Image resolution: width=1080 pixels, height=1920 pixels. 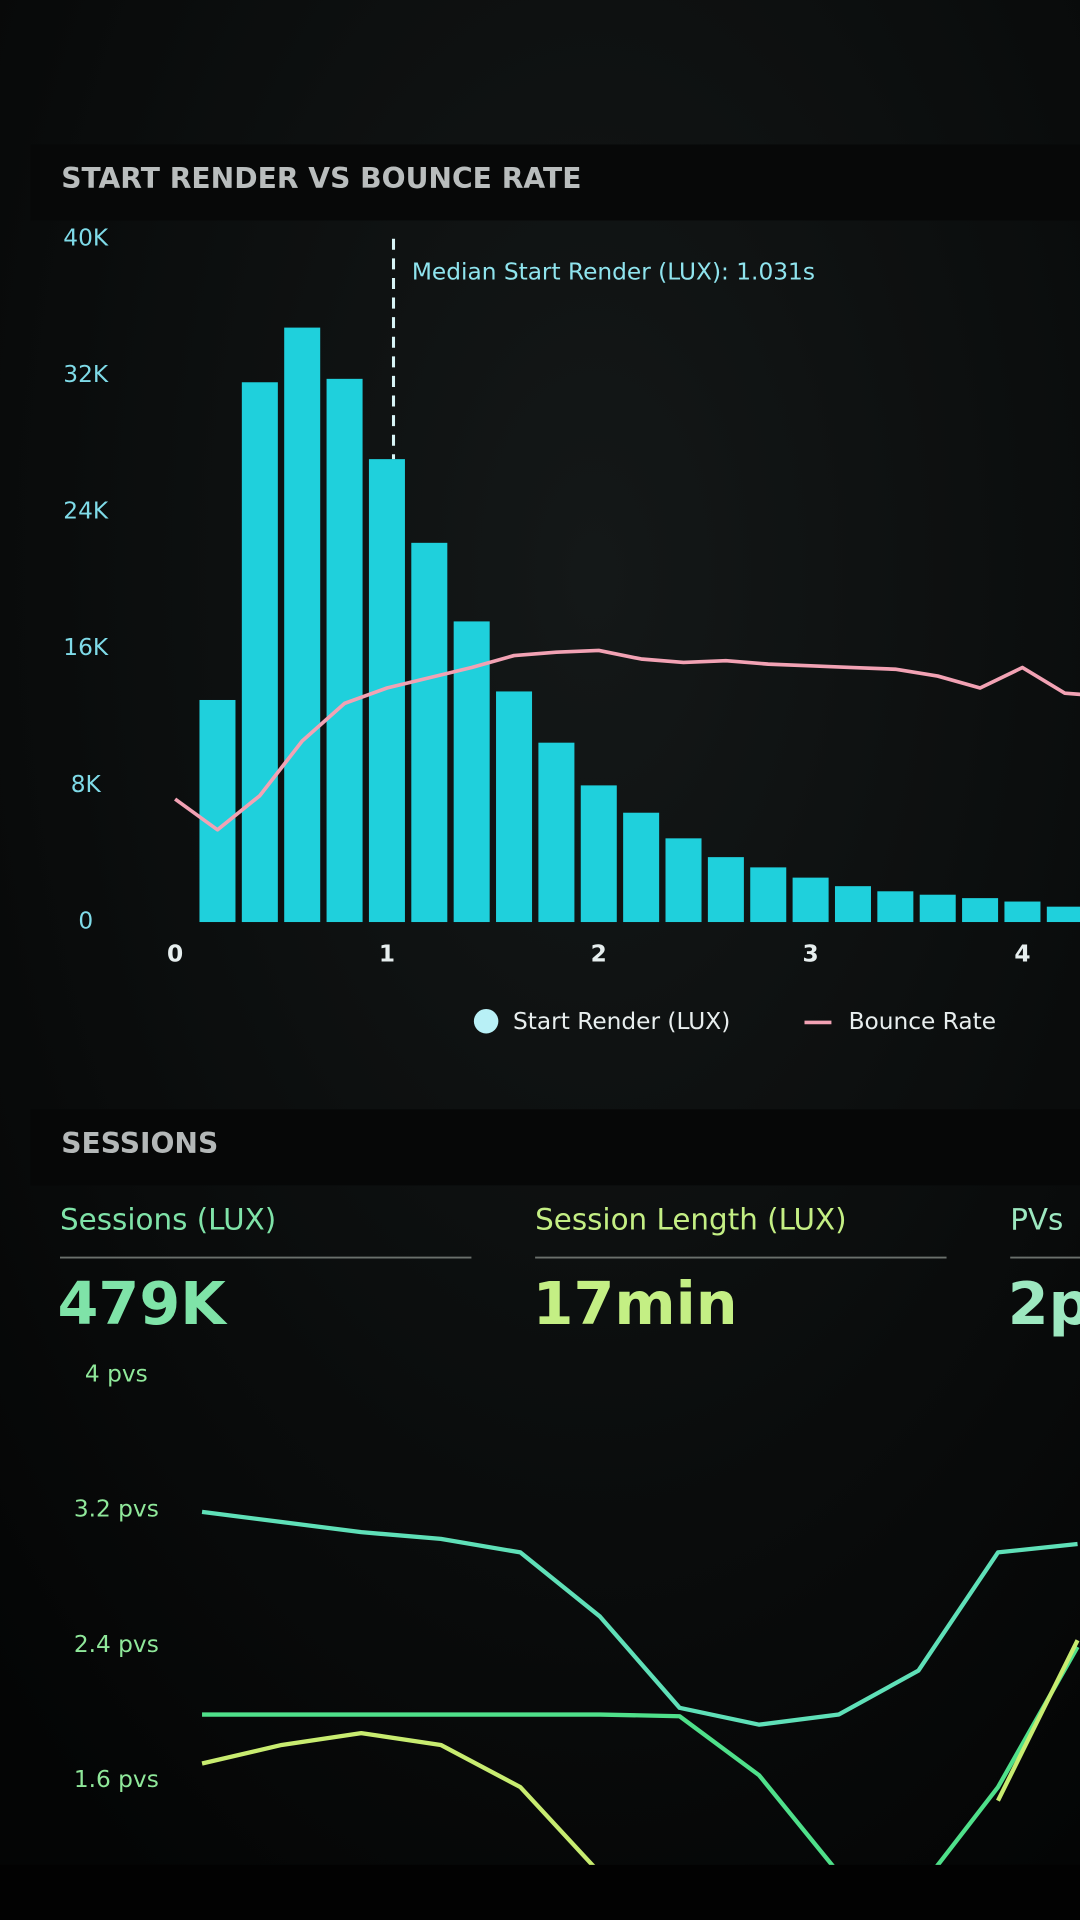 What do you see at coordinates (116, 1779) in the screenshot?
I see `y-tick-label: 1.6 pvs` at bounding box center [116, 1779].